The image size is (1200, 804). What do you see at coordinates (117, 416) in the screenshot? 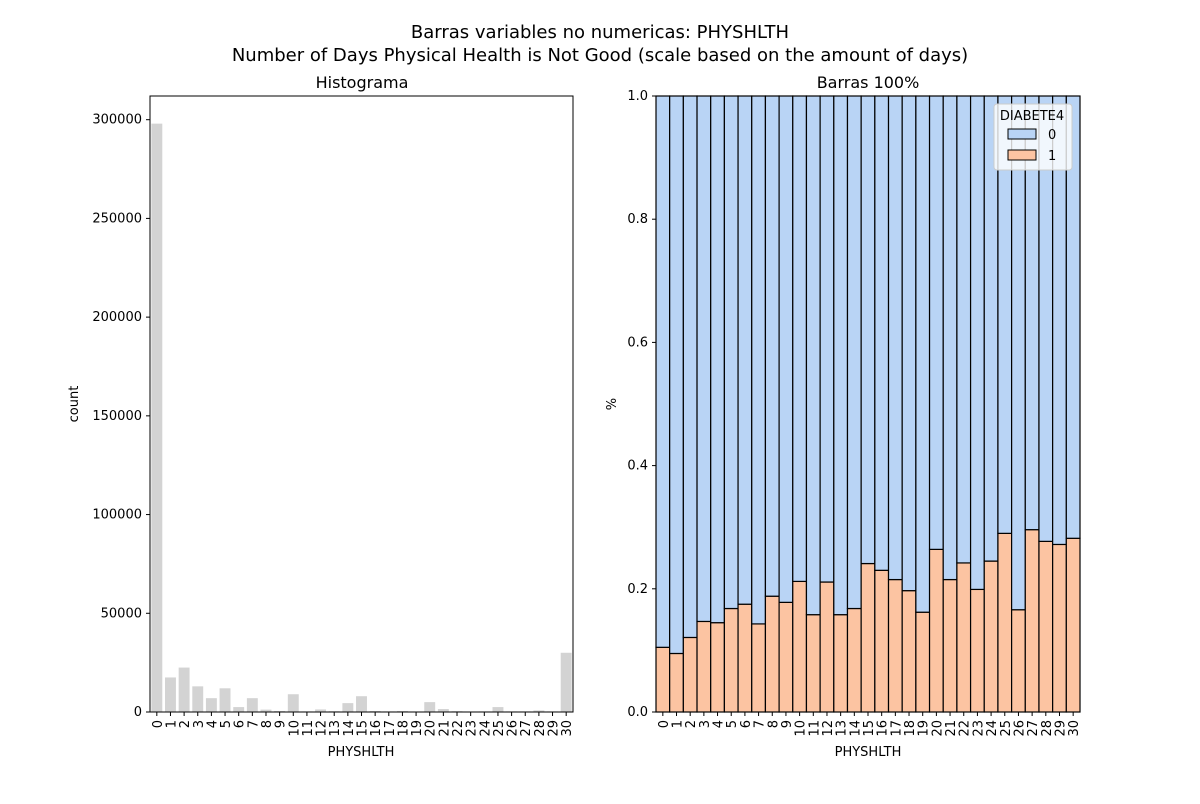
I see `histogram-y-tick-label: 150000` at bounding box center [117, 416].